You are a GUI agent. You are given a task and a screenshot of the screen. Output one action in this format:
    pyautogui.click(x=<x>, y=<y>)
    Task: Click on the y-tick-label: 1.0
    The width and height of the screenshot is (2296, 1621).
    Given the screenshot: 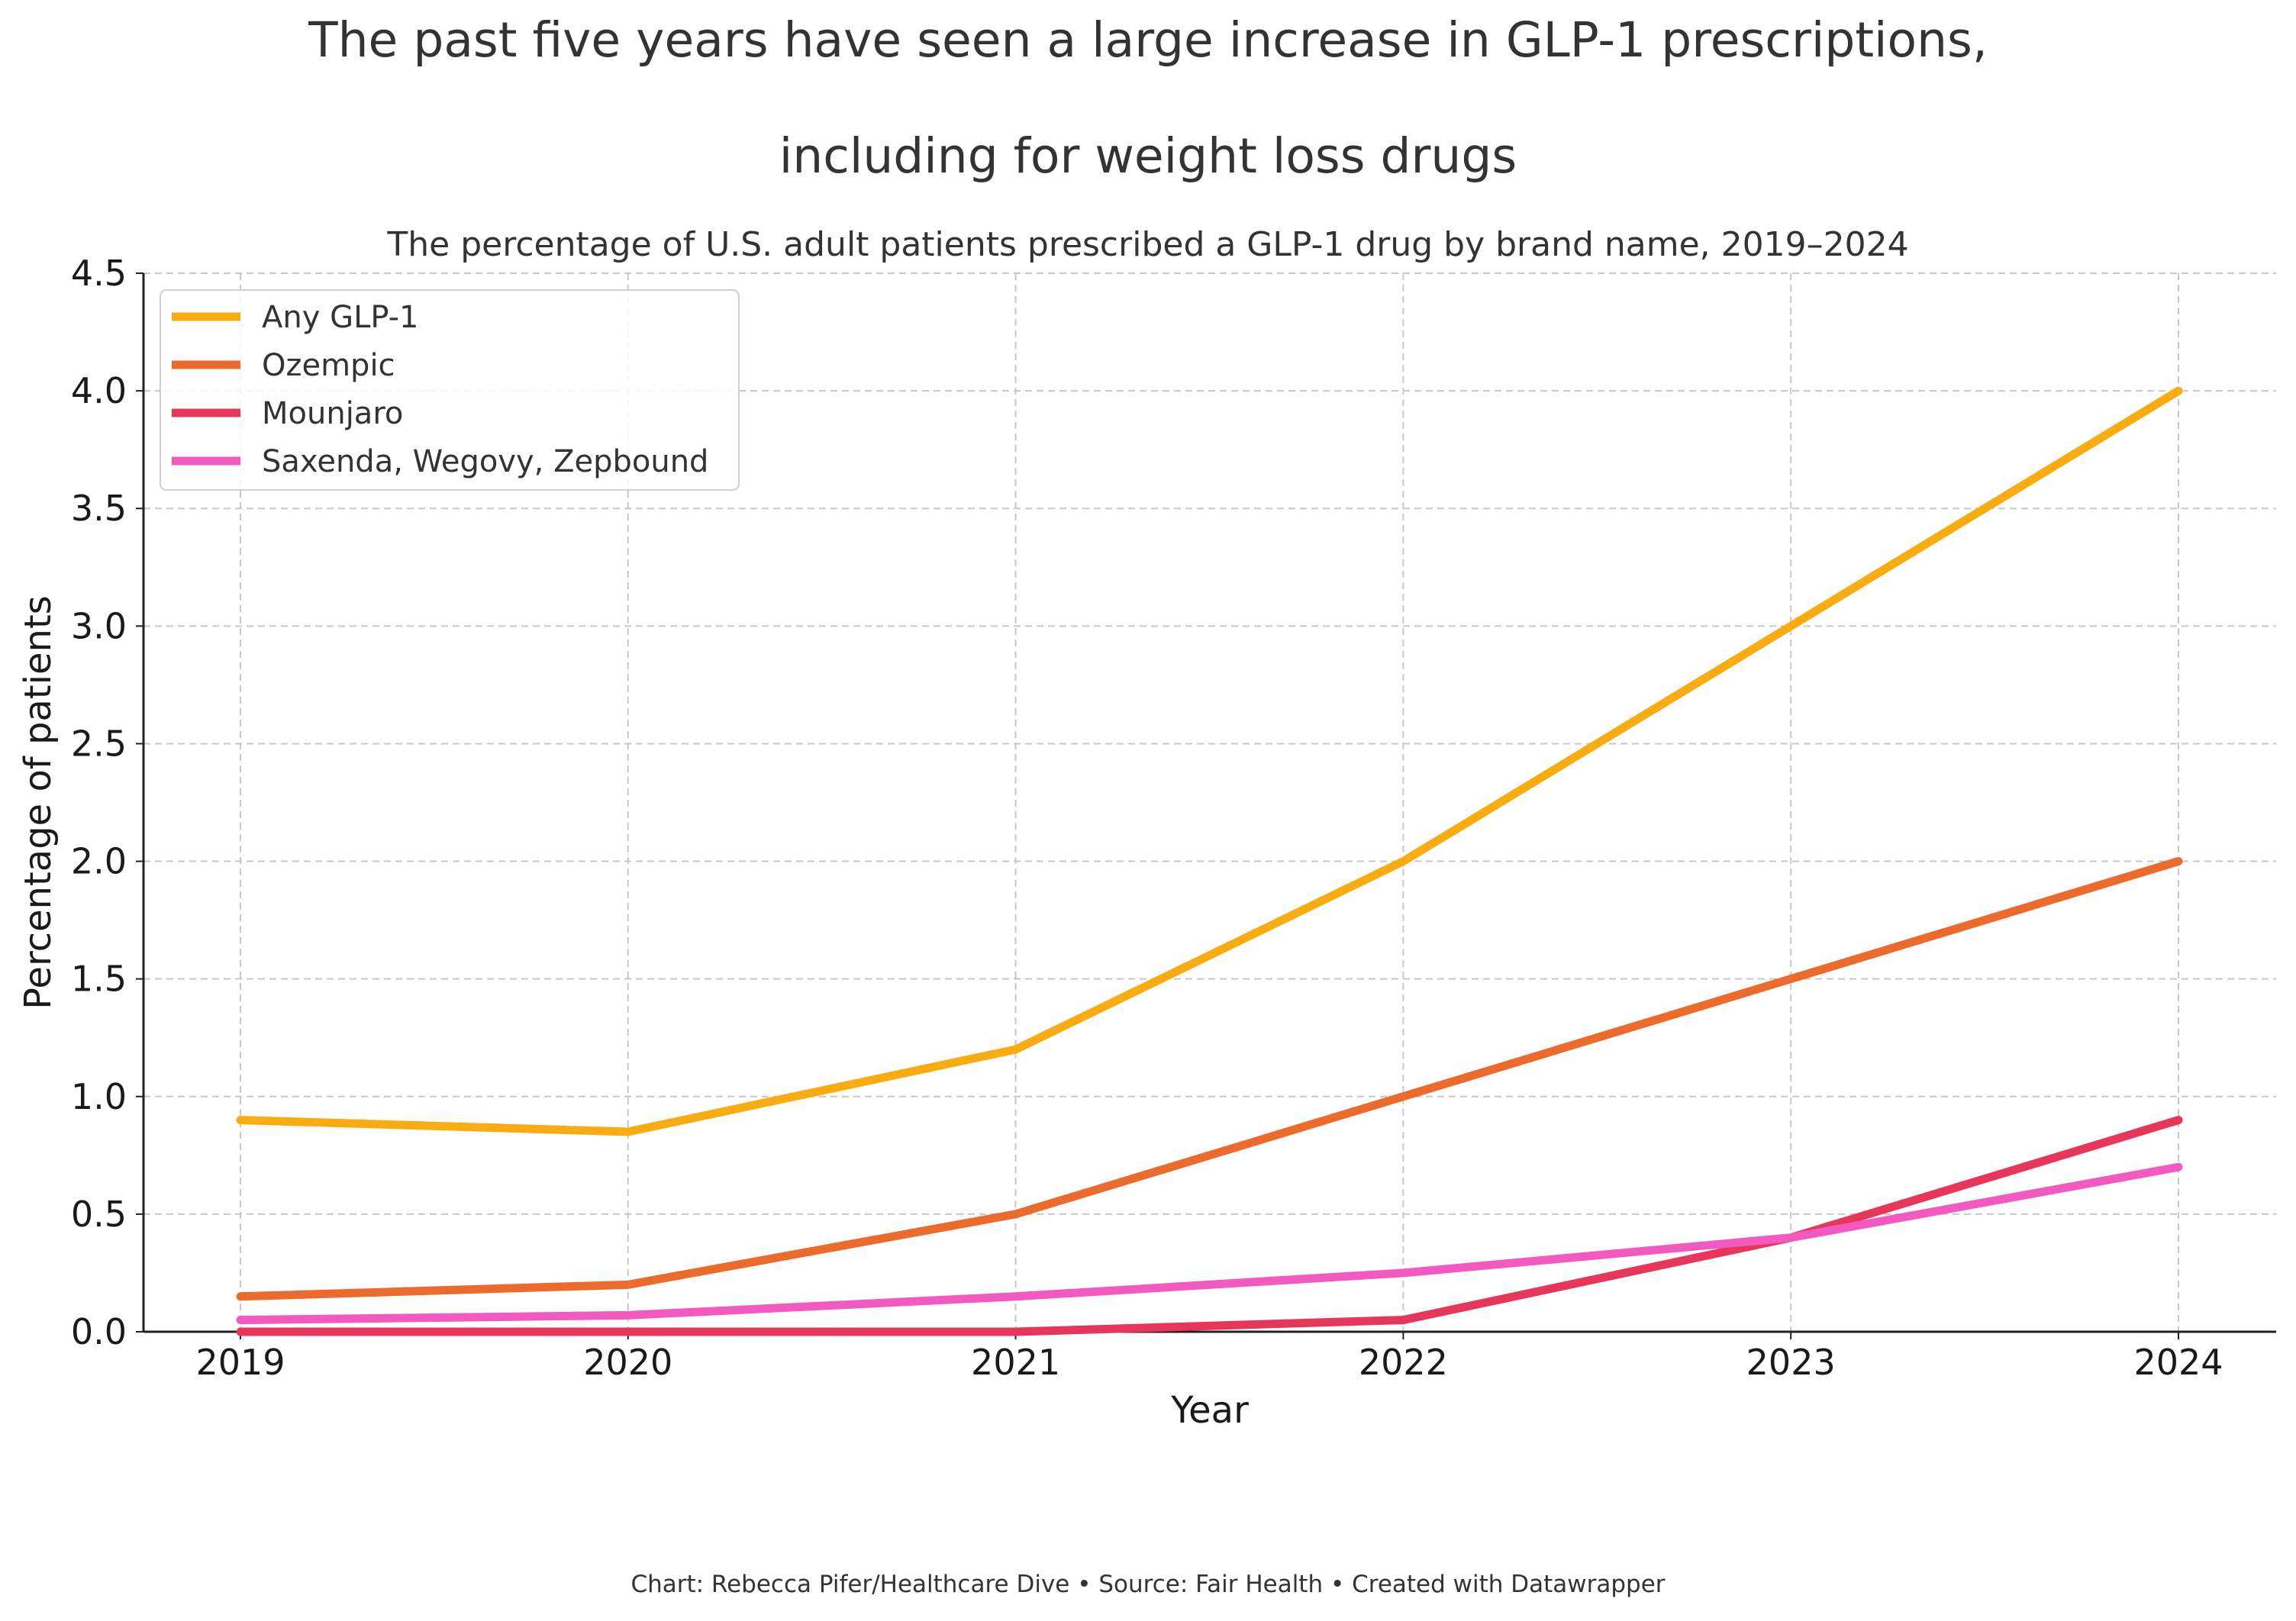 What is the action you would take?
    pyautogui.click(x=99, y=1097)
    